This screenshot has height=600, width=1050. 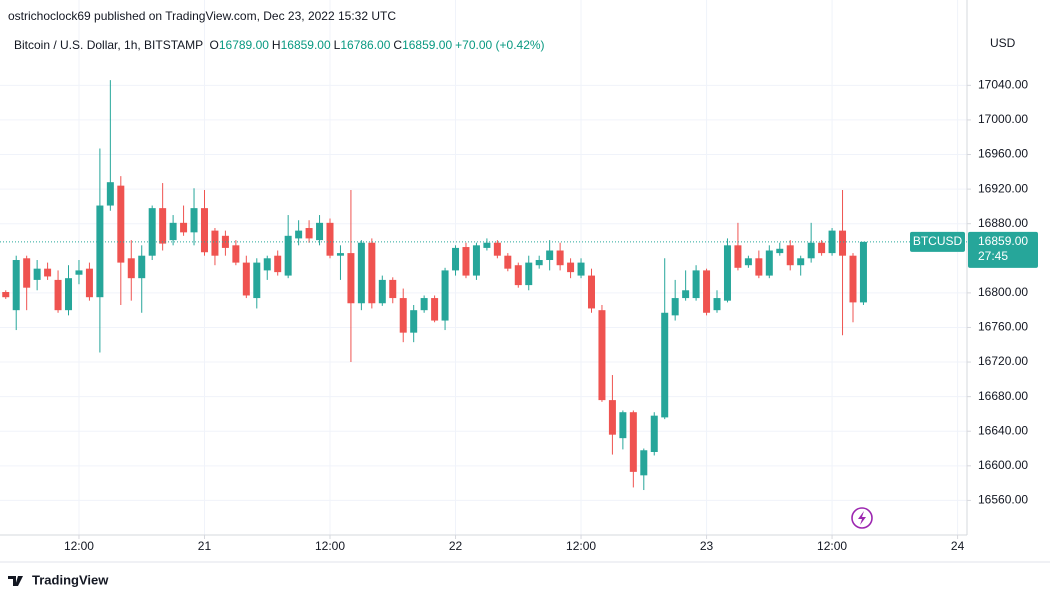 I want to click on y-tick-label: 16560.00, so click(x=1003, y=500).